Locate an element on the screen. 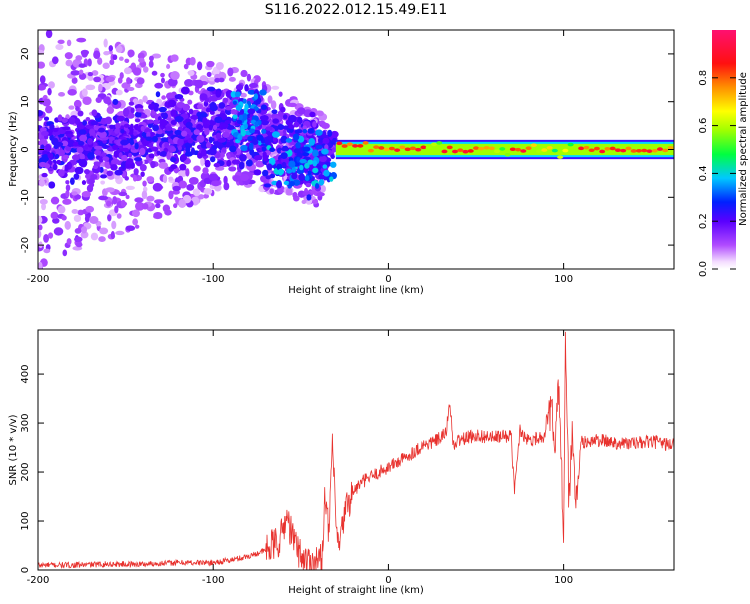 The width and height of the screenshot is (750, 604). snr-x-label: Height of straight line (km) is located at coordinates (356, 590).